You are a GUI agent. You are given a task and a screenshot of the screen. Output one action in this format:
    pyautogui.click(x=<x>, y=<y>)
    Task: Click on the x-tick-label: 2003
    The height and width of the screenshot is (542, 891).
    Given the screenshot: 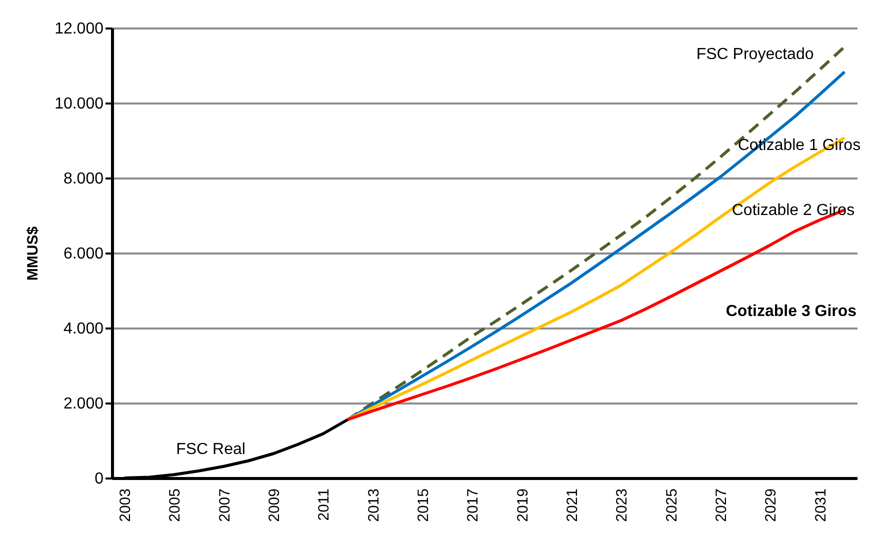 What is the action you would take?
    pyautogui.click(x=125, y=505)
    